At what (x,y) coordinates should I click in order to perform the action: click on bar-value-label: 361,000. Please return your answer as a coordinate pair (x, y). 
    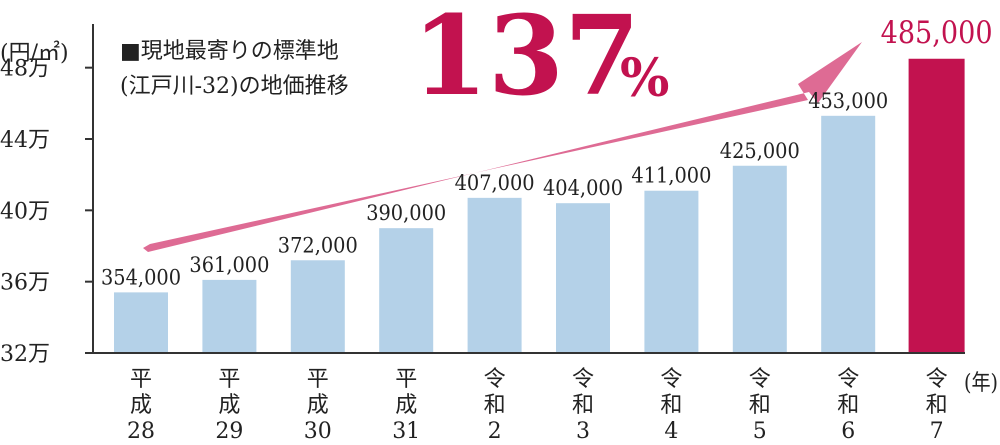
    Looking at the image, I should click on (229, 265).